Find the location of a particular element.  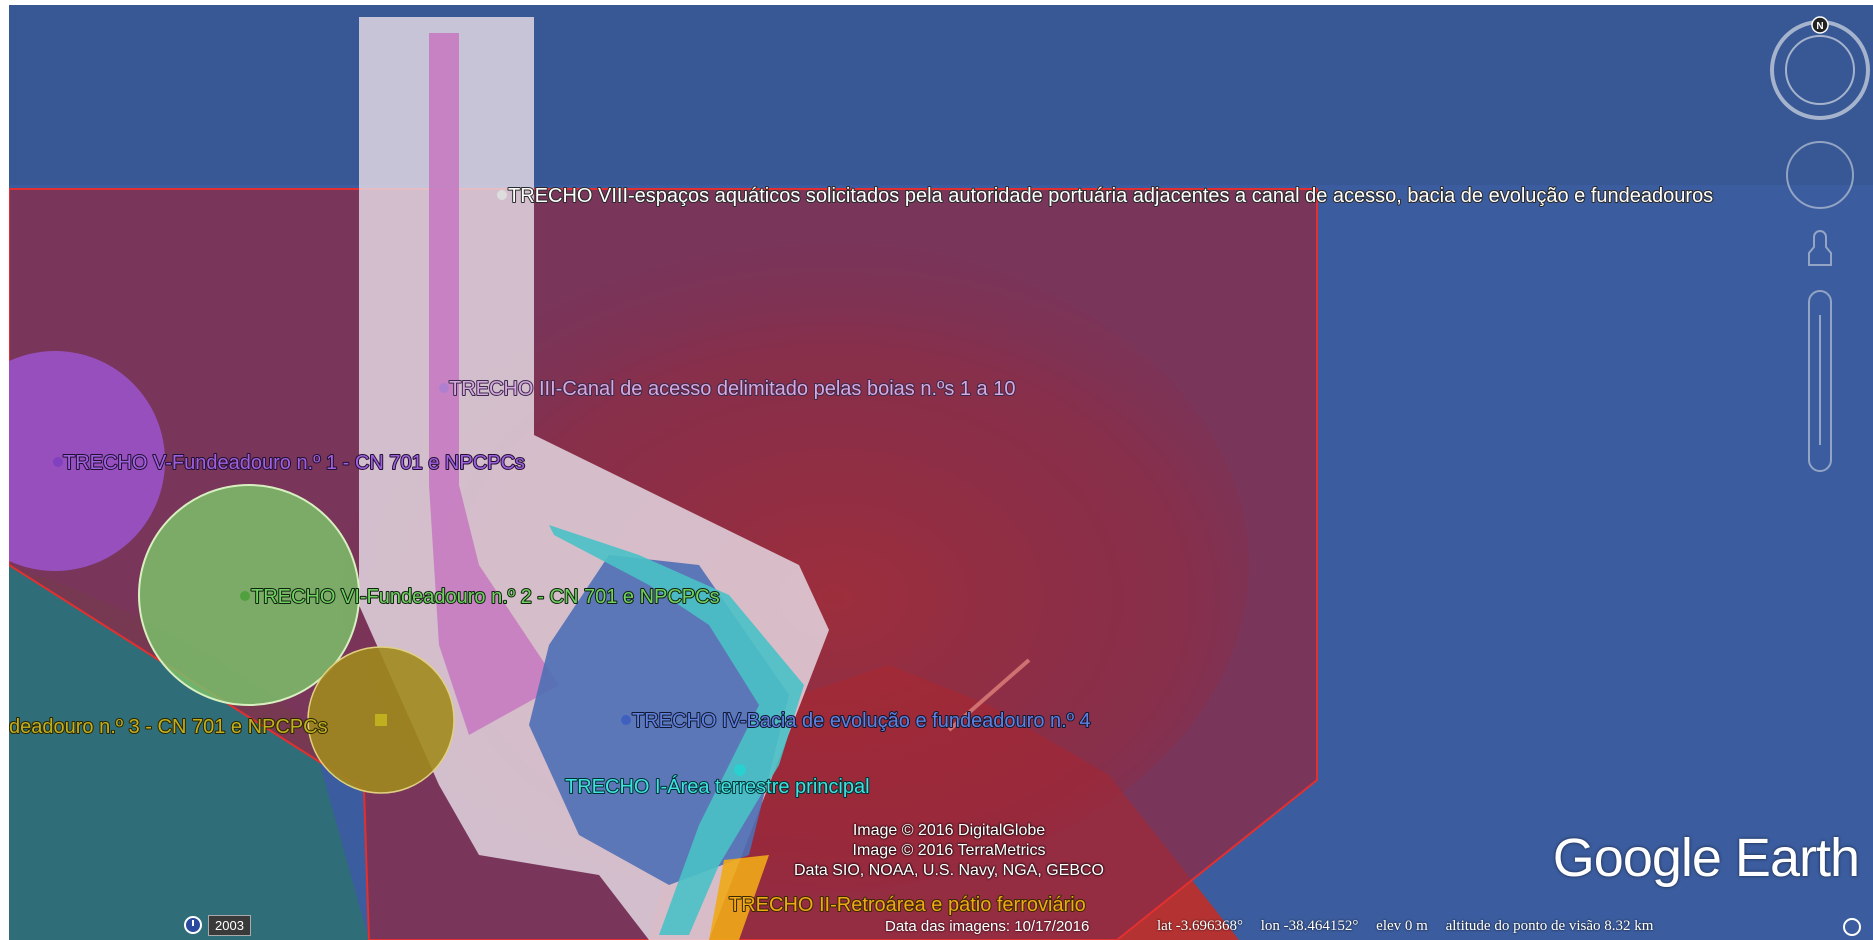

trecho-iii-channel is located at coordinates (494, 384).